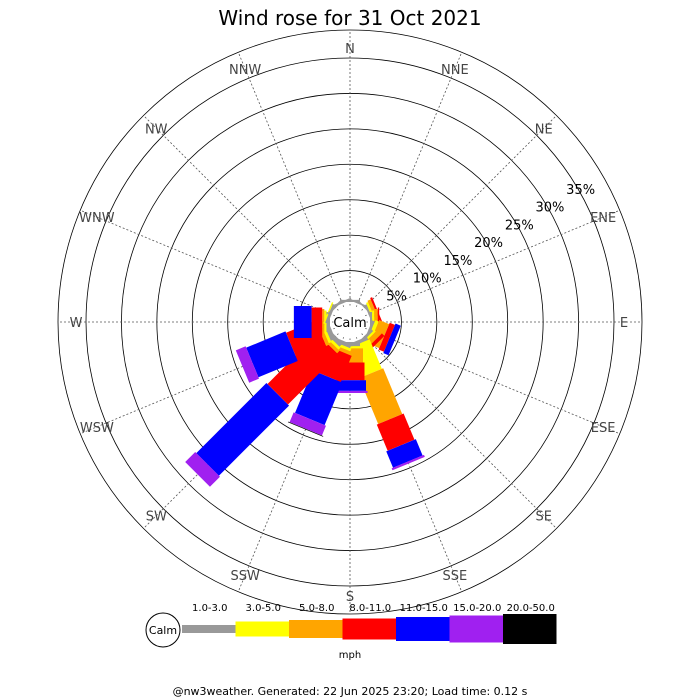 The image size is (700, 700). I want to click on radial-tick-20: 20%, so click(488, 243).